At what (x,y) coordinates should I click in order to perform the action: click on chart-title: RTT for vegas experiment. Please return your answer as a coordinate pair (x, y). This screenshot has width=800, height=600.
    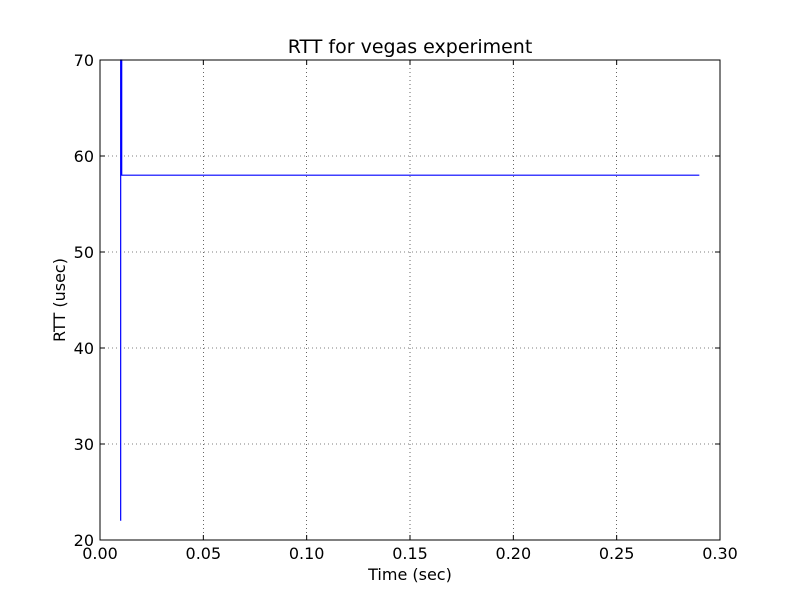
    Looking at the image, I should click on (410, 47).